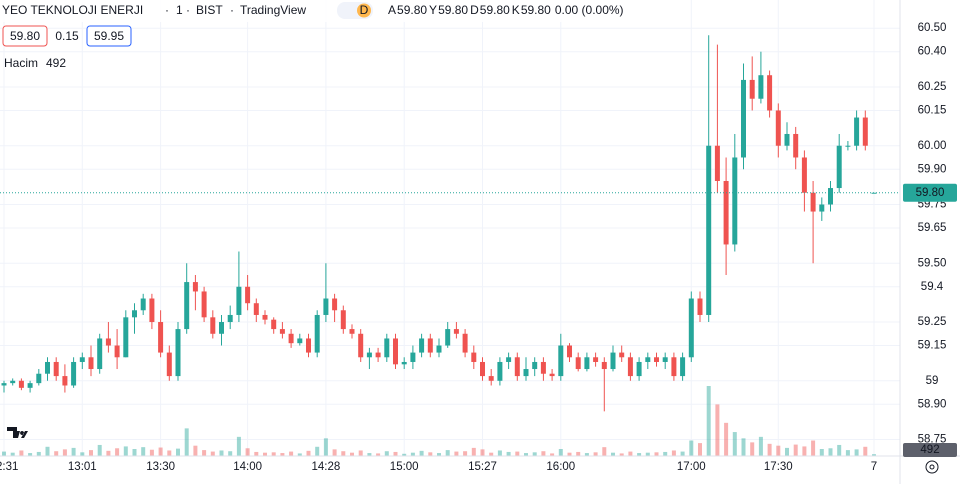  What do you see at coordinates (404, 467) in the screenshot?
I see `x-tick-label: 15:00` at bounding box center [404, 467].